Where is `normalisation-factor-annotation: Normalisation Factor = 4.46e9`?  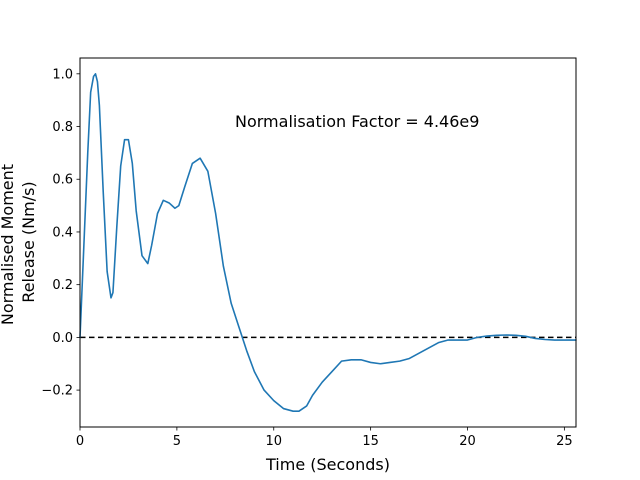
normalisation-factor-annotation: Normalisation Factor = 4.46e9 is located at coordinates (357, 121).